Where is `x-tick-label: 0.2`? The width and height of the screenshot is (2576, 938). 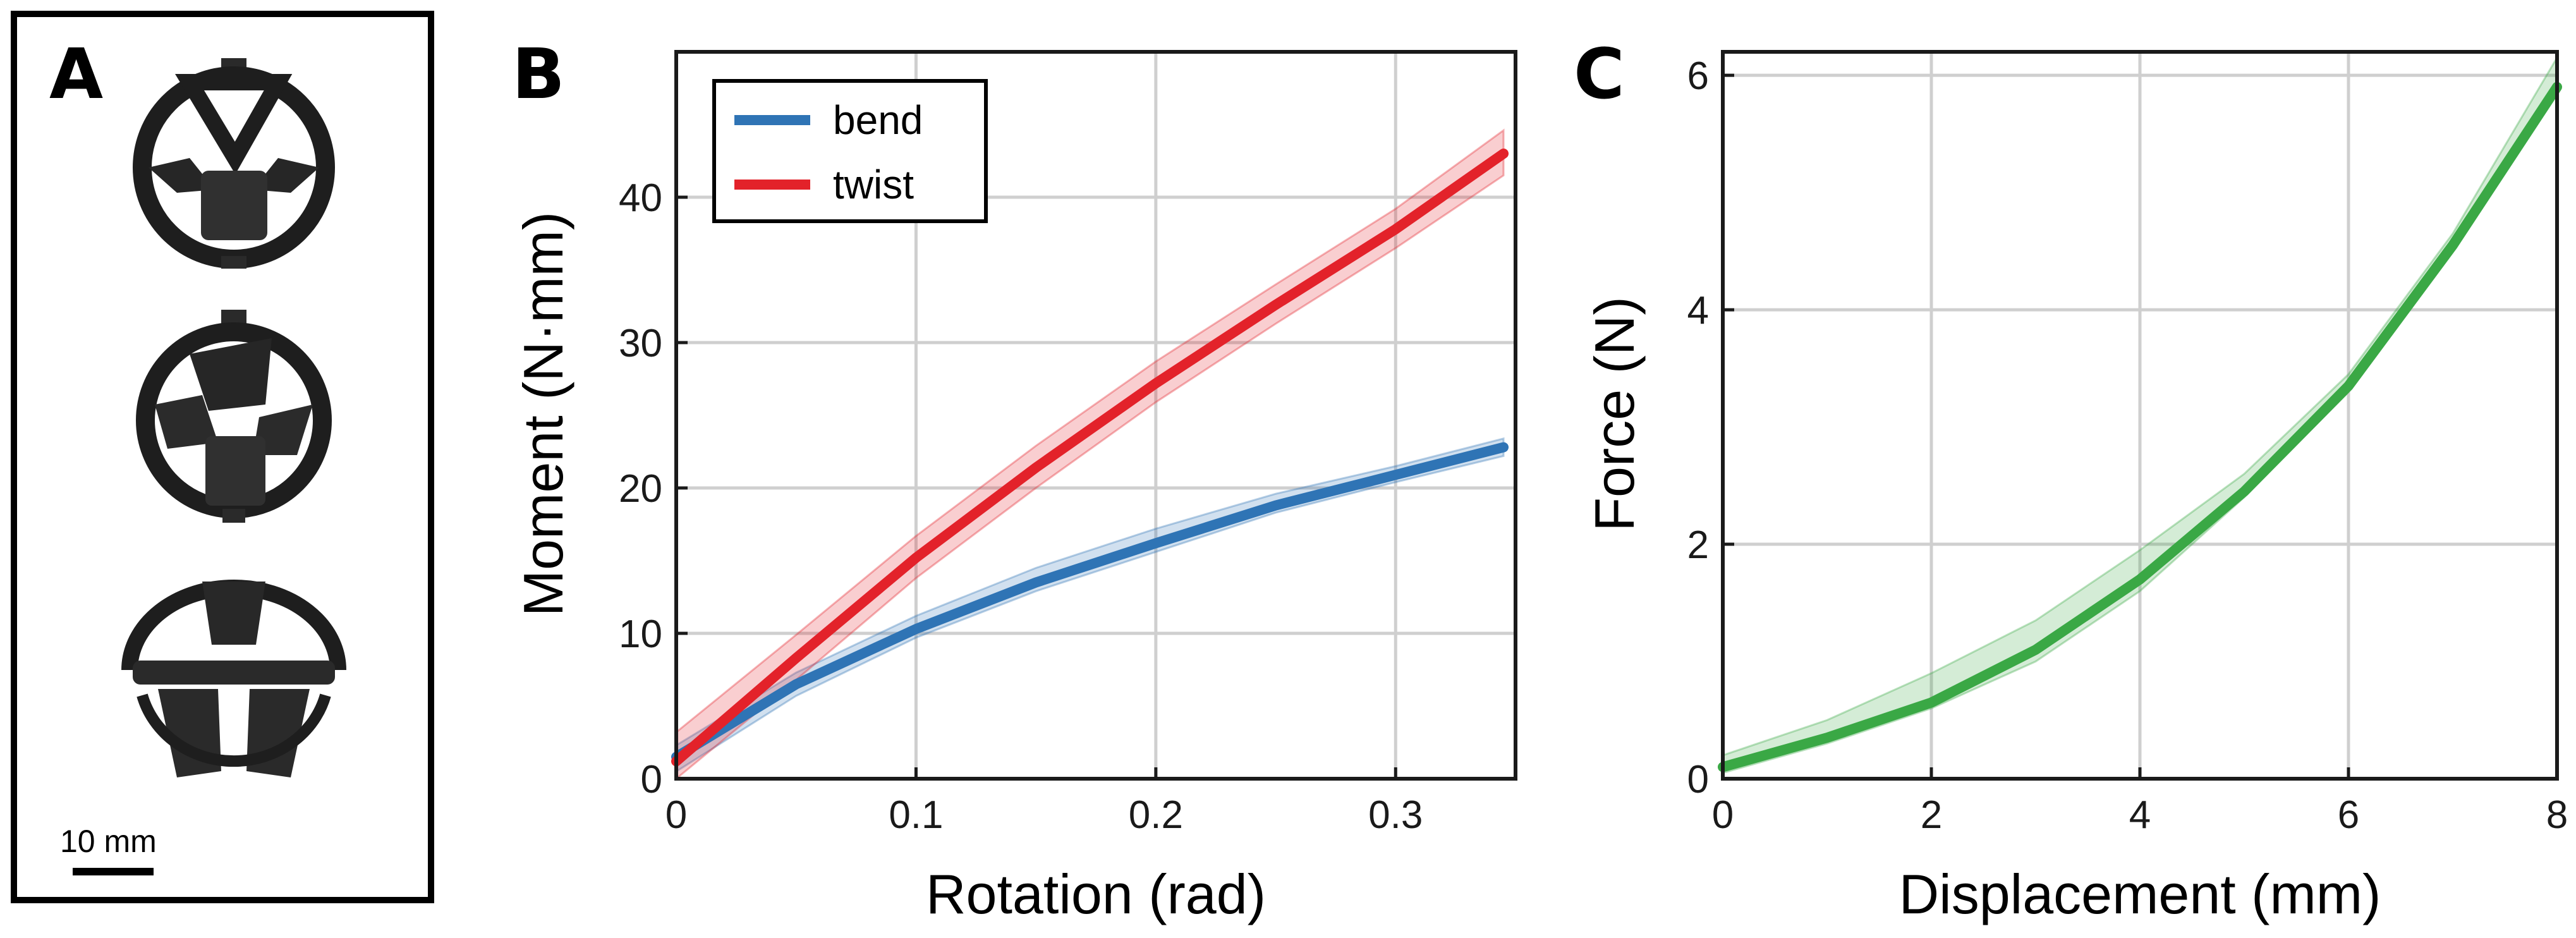 x-tick-label: 0.2 is located at coordinates (1156, 815).